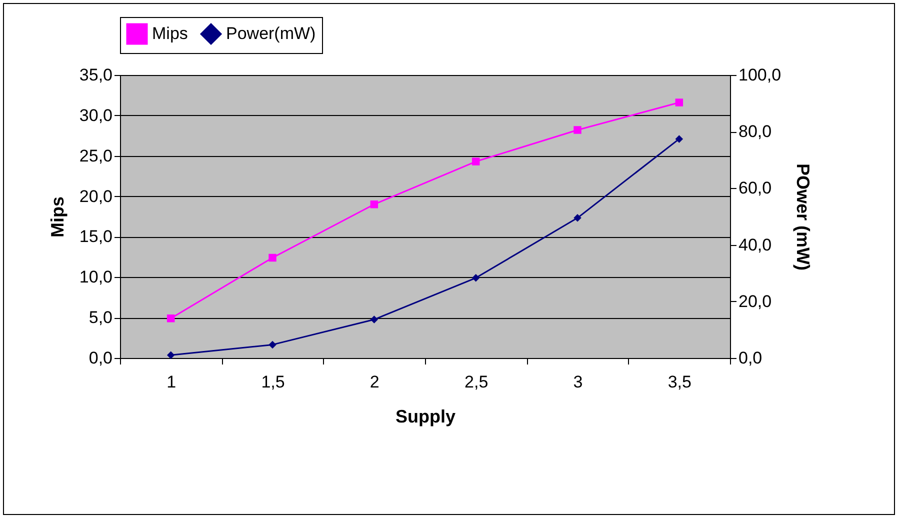  I want to click on x-tick-label: 1, so click(171, 382).